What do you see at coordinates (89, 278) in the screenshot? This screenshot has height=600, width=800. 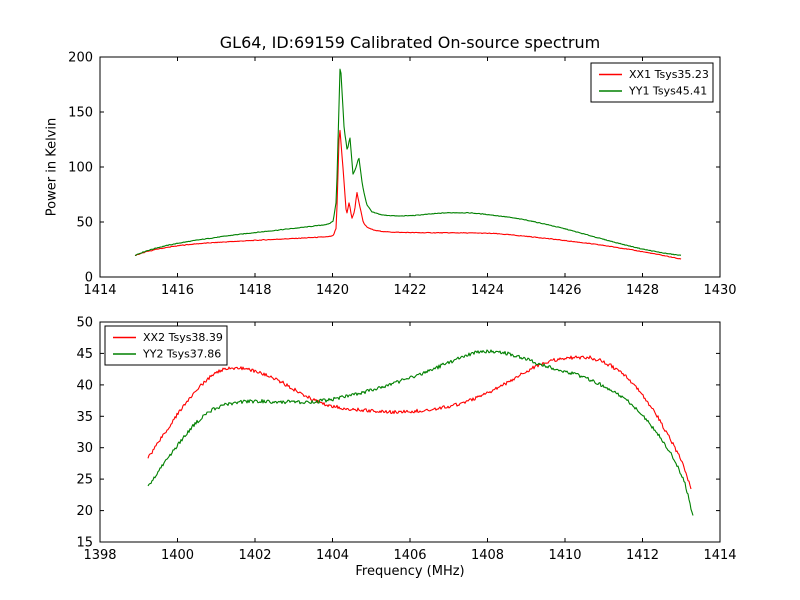 I see `y-tick-label: 0` at bounding box center [89, 278].